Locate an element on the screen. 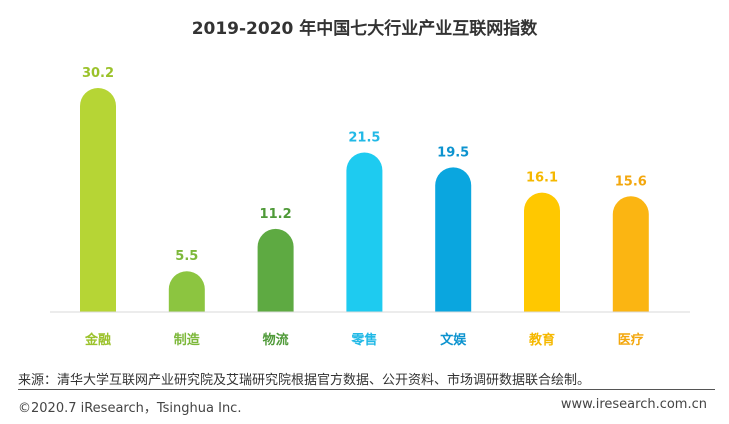 The width and height of the screenshot is (729, 424). footer-divider is located at coordinates (366, 389).